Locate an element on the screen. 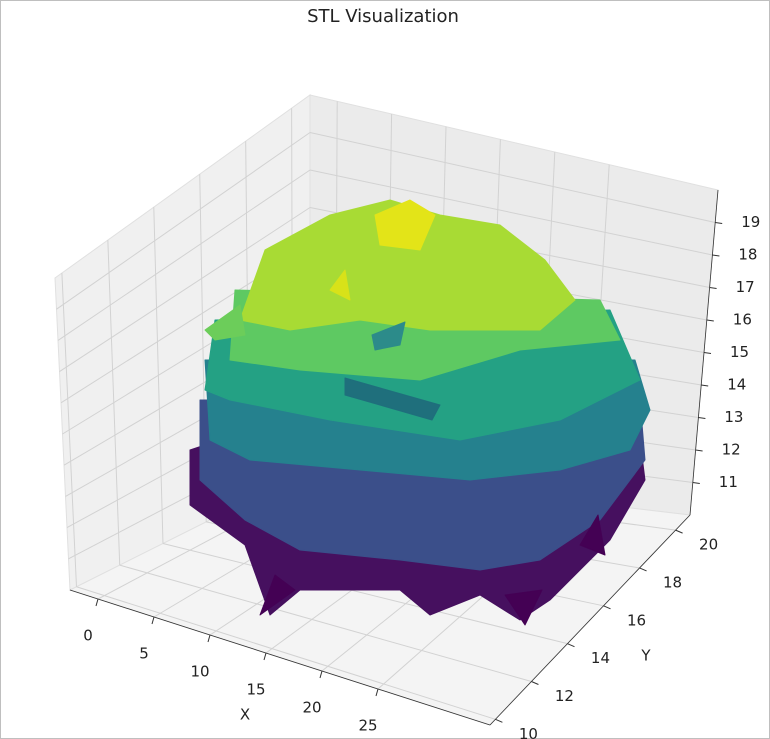 The image size is (770, 739). x-tick-label: 15 is located at coordinates (255, 690).